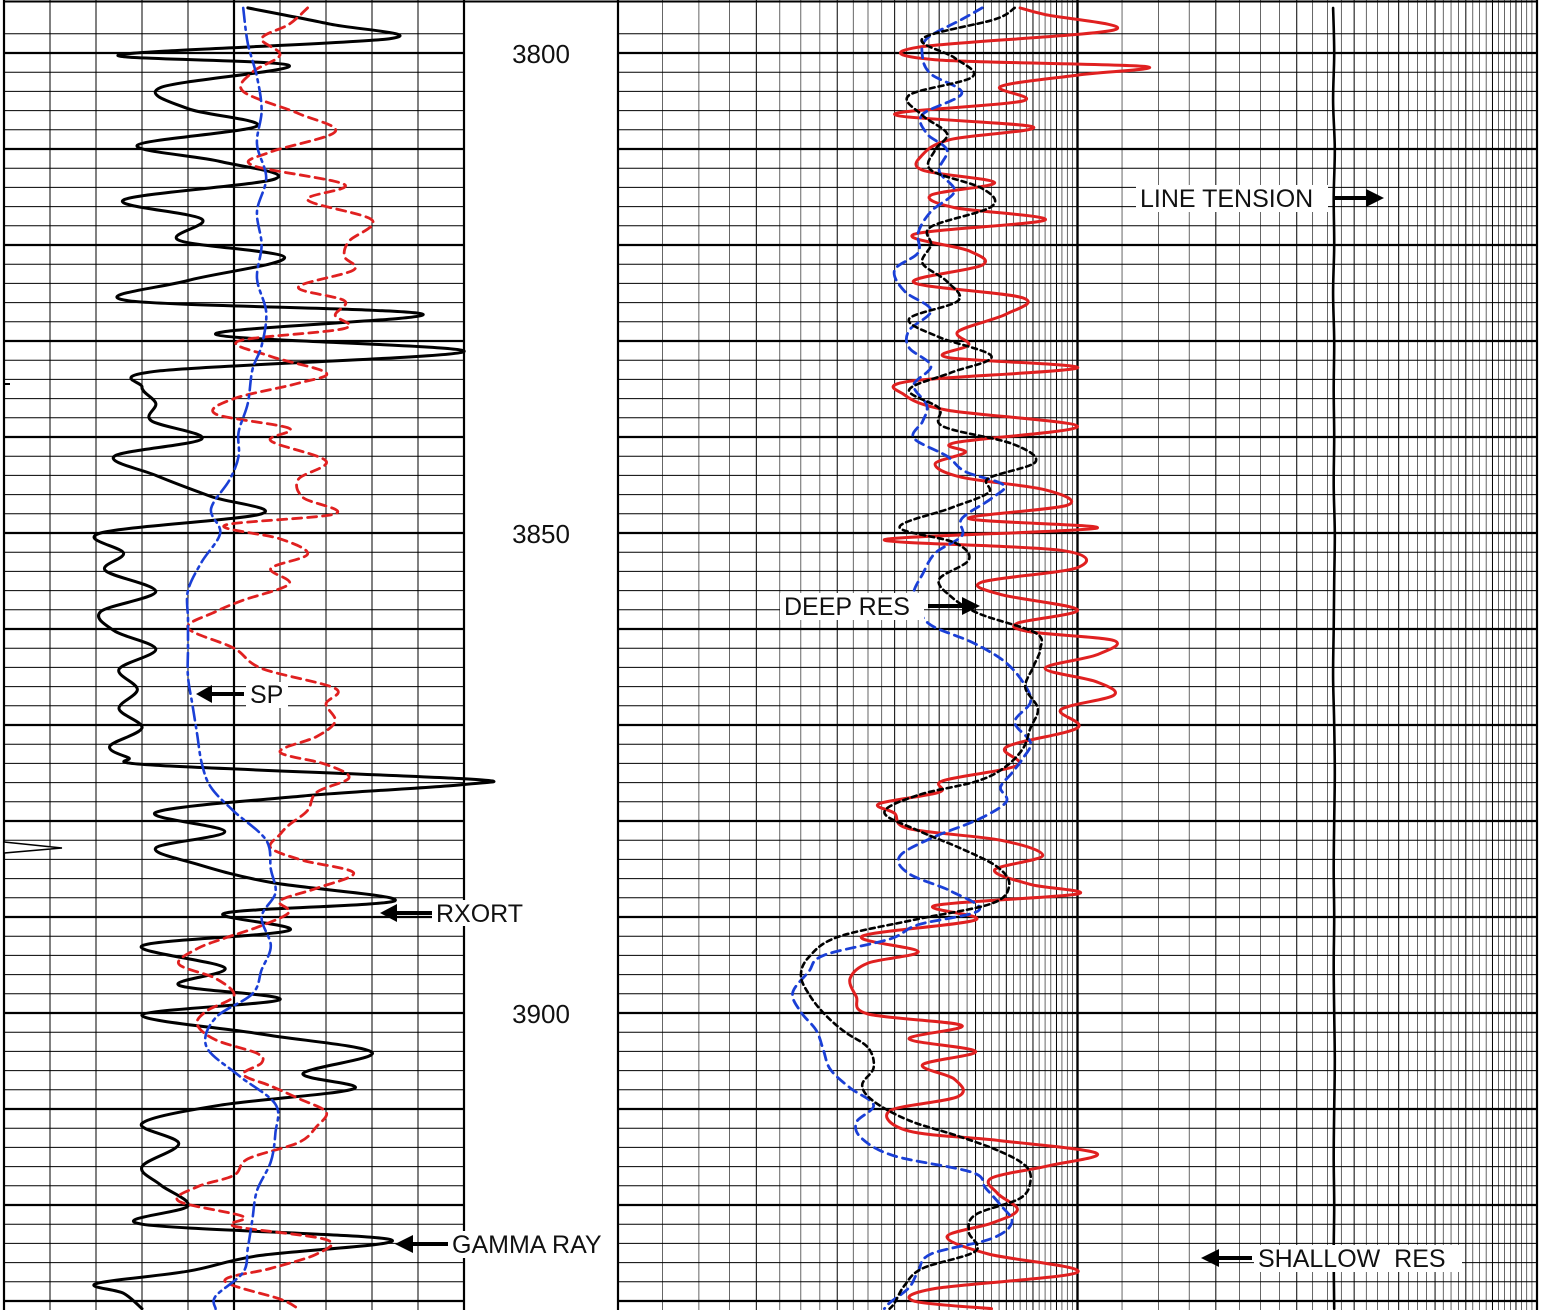  I want to click on line-tension-arrow-head, so click(1375, 198).